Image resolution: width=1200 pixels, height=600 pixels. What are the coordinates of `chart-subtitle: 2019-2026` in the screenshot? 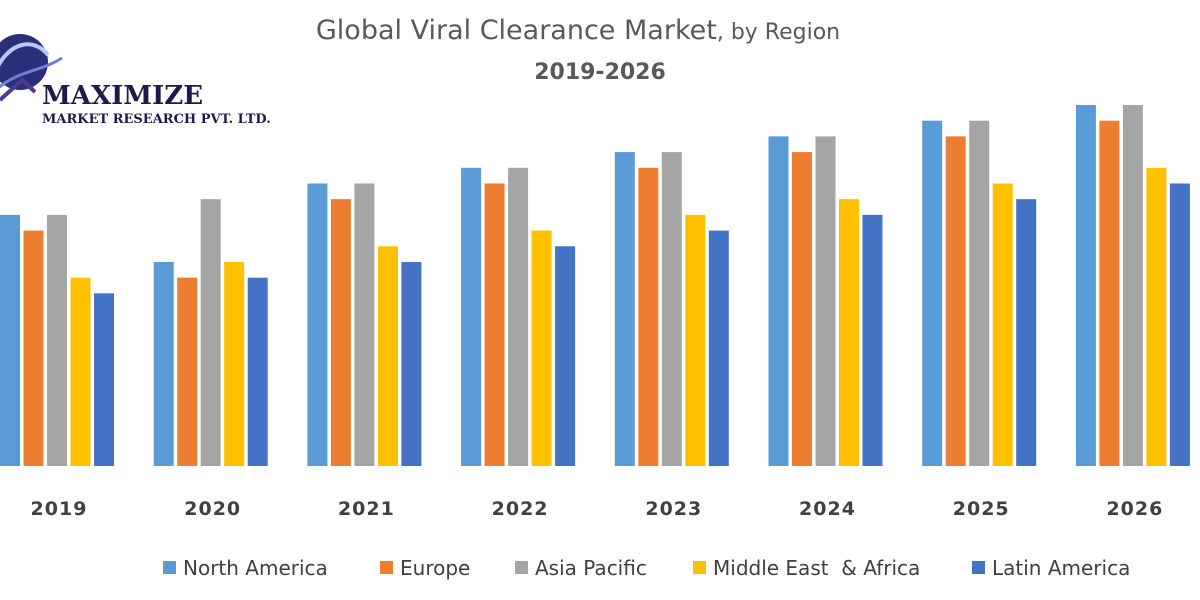 It's located at (600, 72).